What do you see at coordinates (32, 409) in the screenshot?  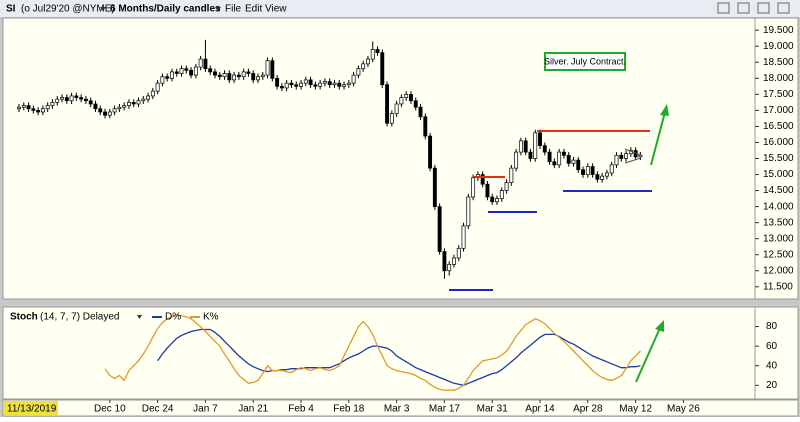 I see `cursor-date: 11/13/2019` at bounding box center [32, 409].